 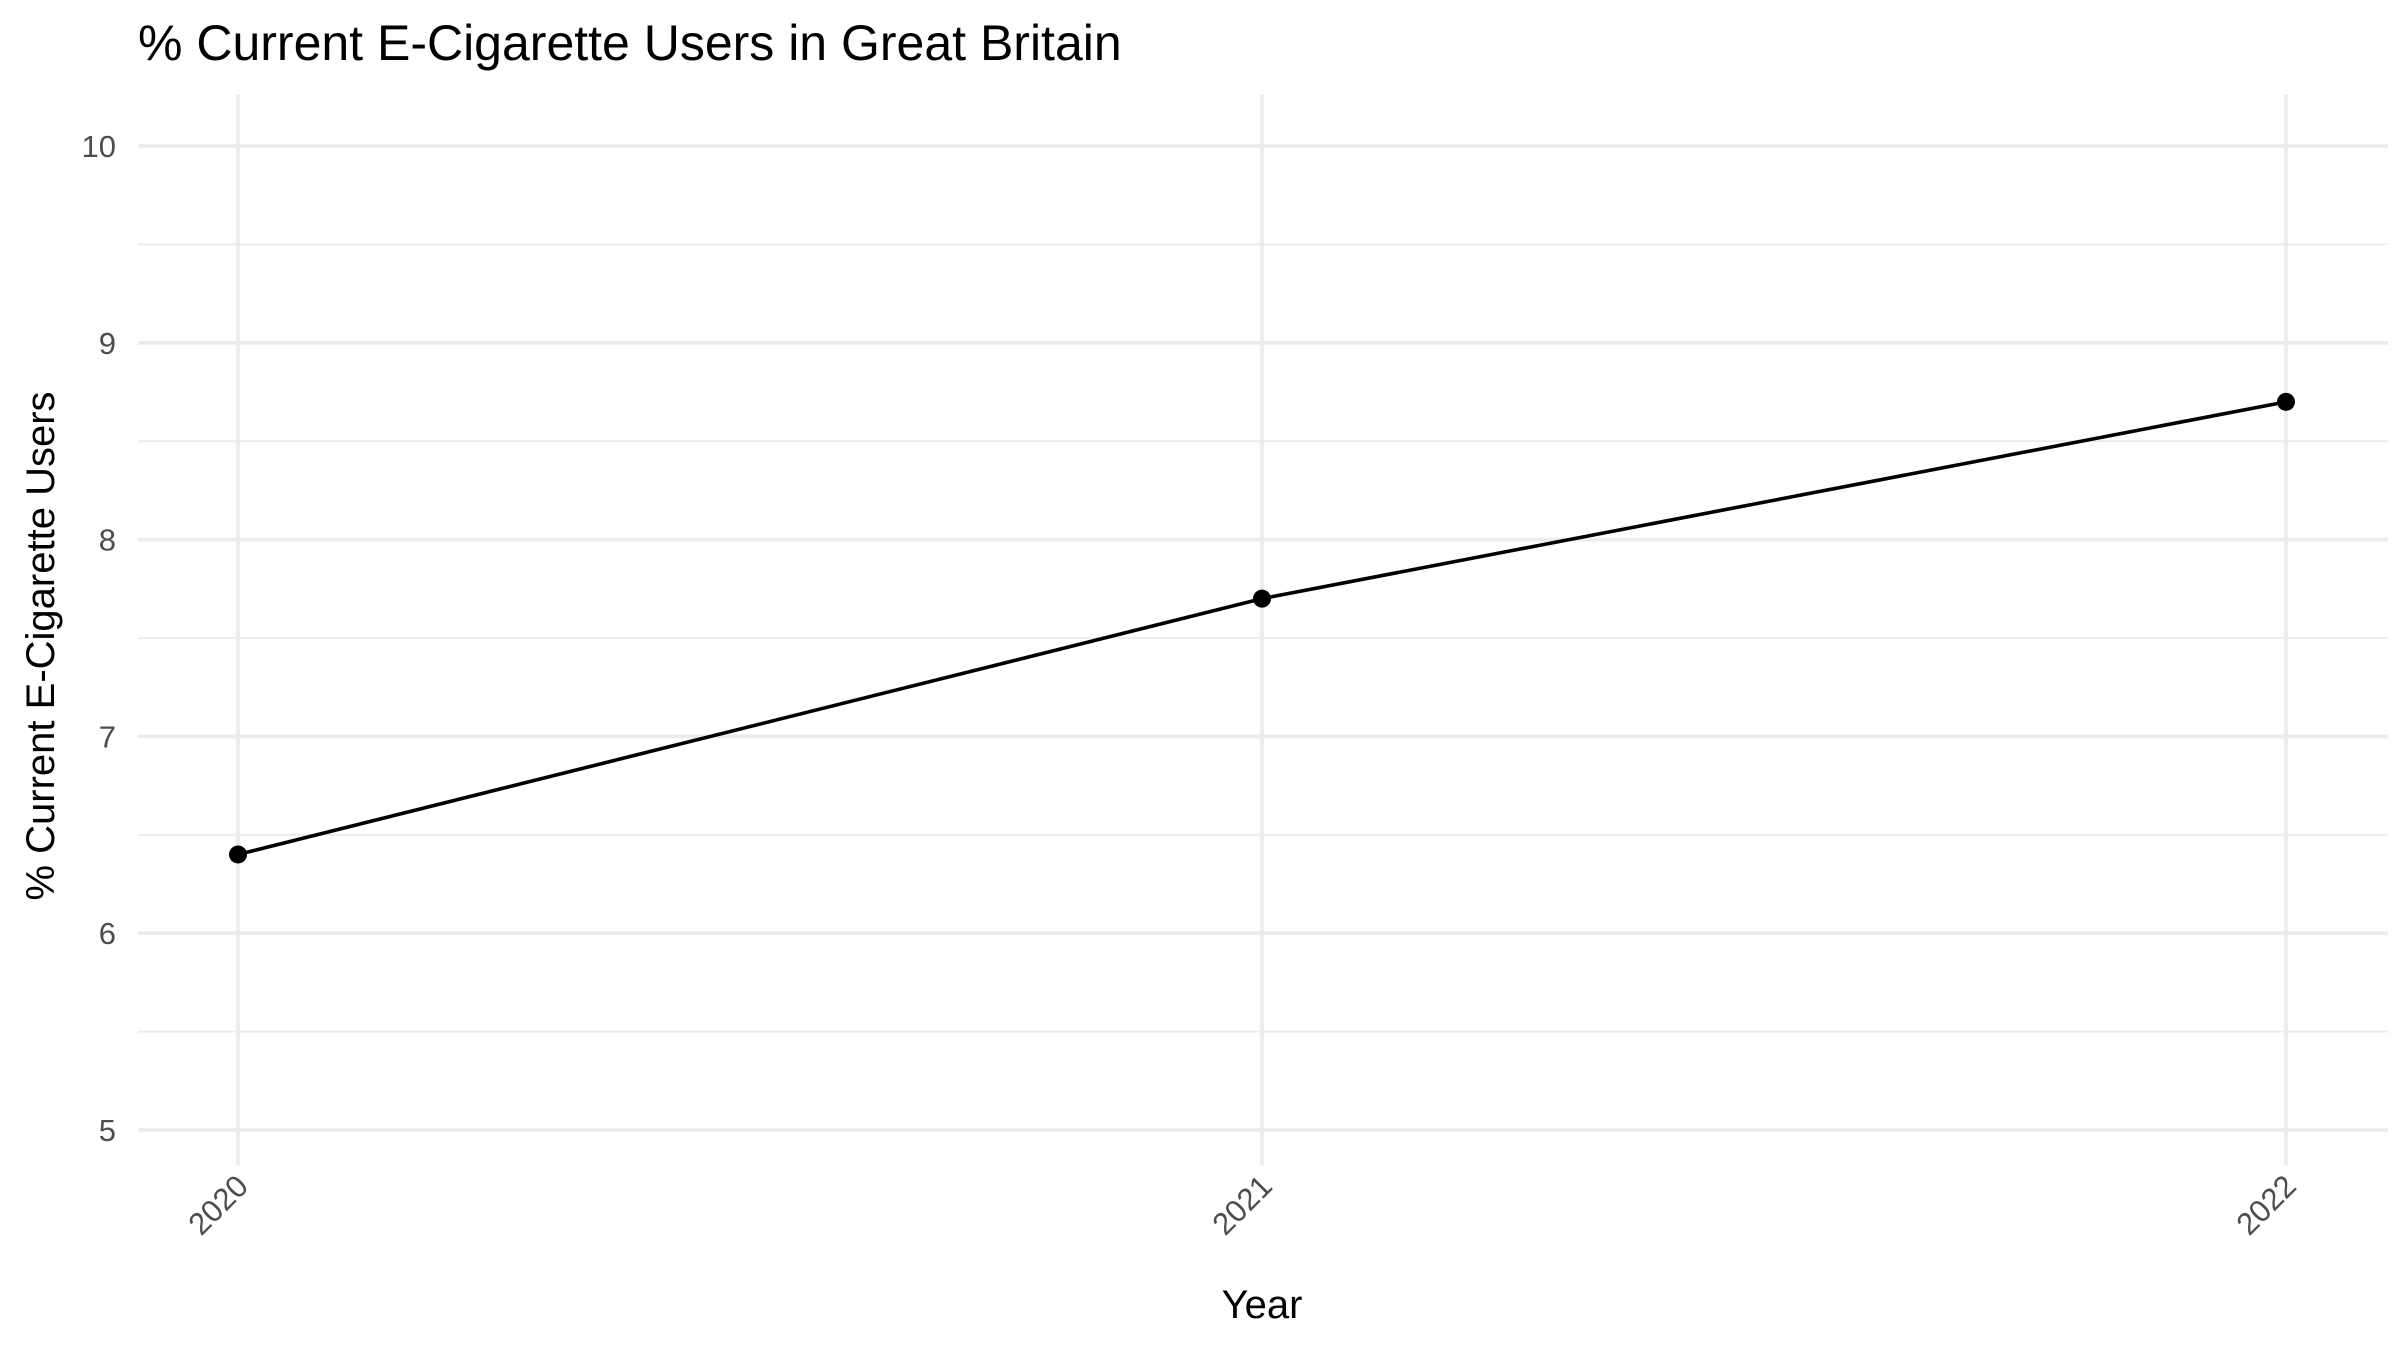 I want to click on y-tick-label: 8, so click(x=107, y=540).